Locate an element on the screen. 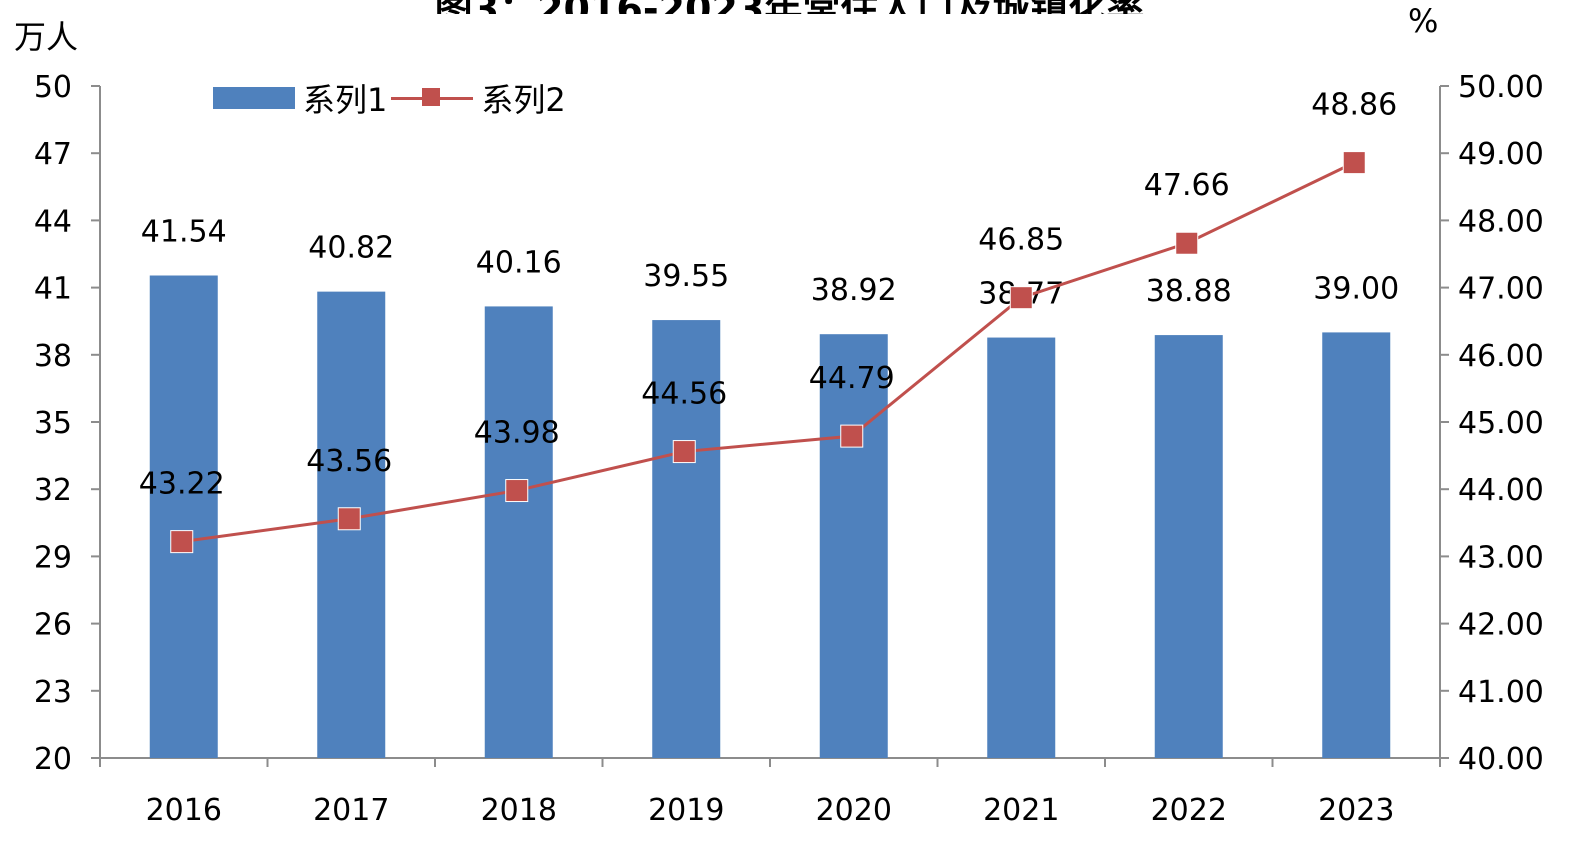 The image size is (1579, 846). right-axis-tick-label: 44.00 is located at coordinates (1501, 490).